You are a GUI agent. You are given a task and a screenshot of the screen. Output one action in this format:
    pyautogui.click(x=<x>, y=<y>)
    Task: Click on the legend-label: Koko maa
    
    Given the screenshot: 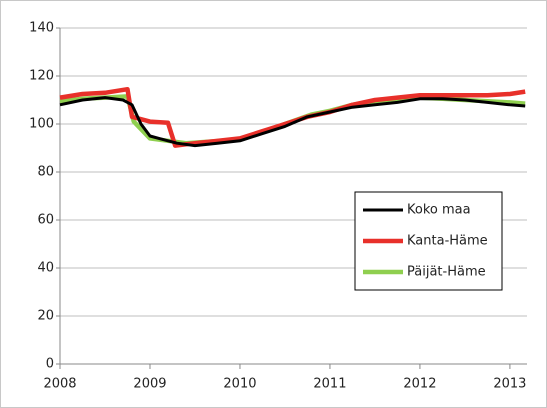 What is the action you would take?
    pyautogui.click(x=439, y=210)
    